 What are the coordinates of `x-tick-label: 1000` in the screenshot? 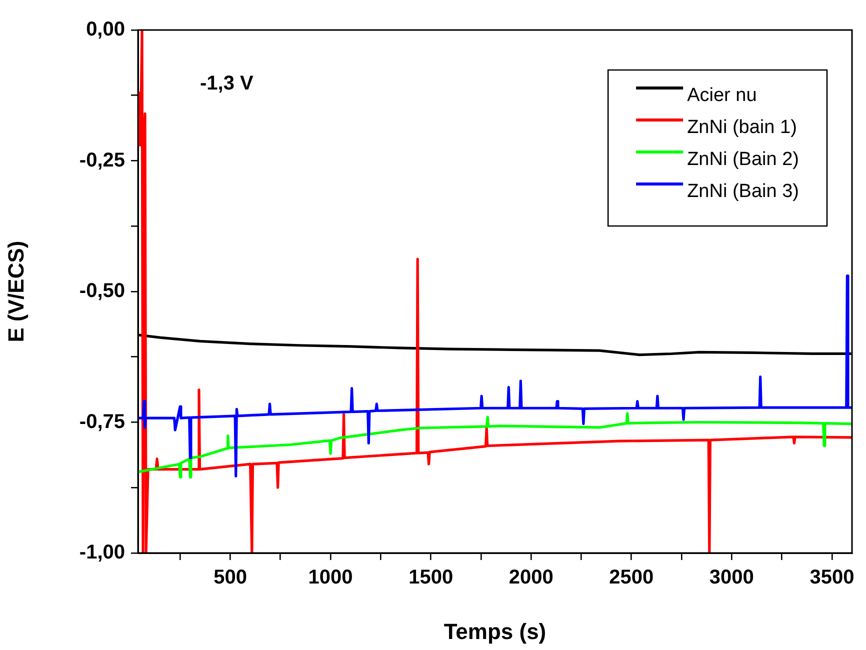 It's located at (330, 577).